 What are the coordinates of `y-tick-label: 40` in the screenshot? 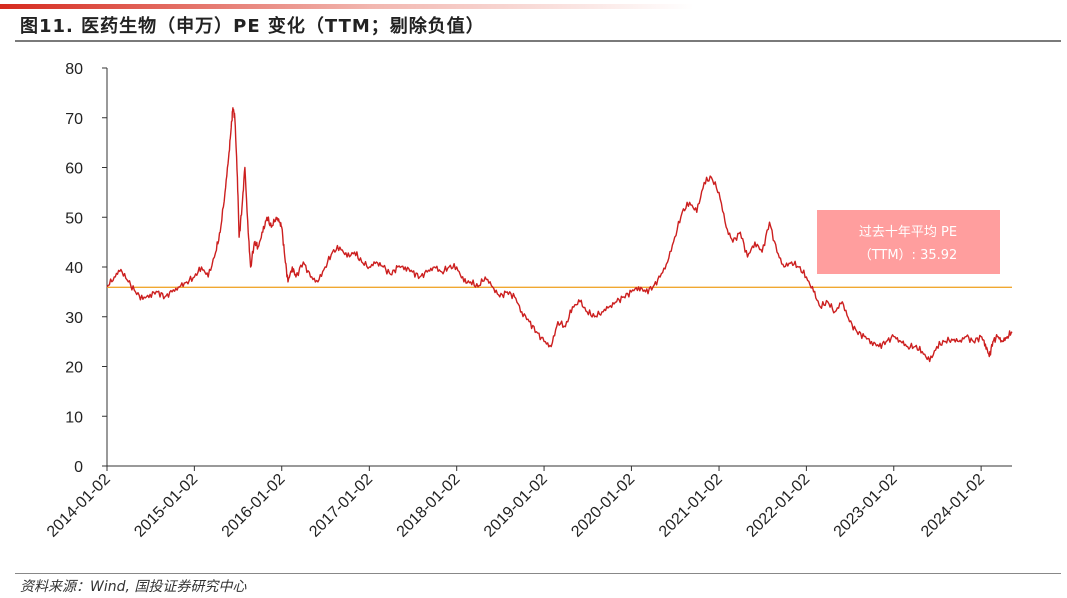 It's located at (74, 268).